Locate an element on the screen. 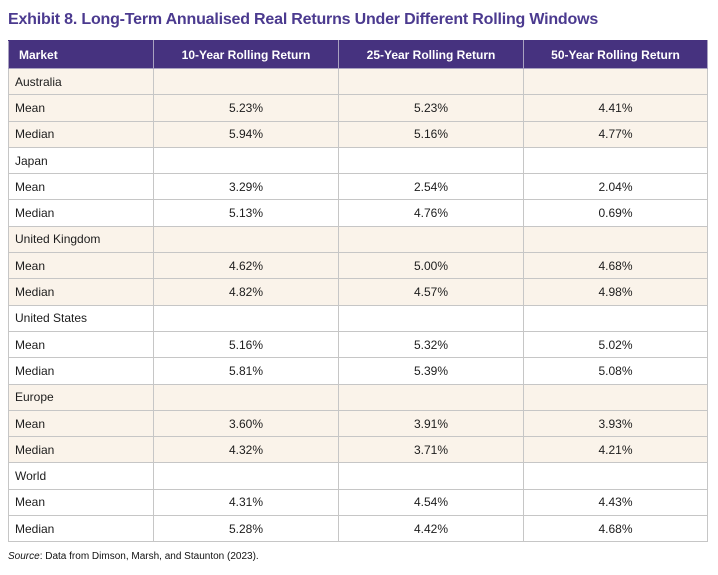 This screenshot has width=718, height=575. value-cell: 4.57% is located at coordinates (431, 292).